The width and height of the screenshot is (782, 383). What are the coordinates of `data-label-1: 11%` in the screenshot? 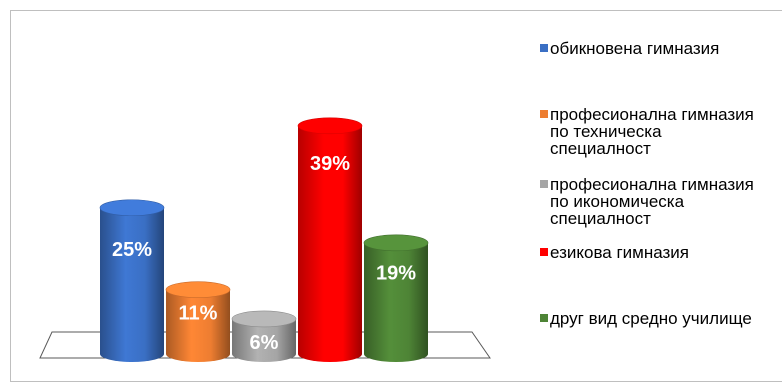 It's located at (198, 314).